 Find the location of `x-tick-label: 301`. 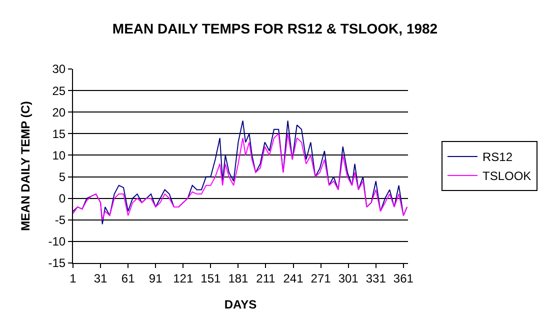

x-tick-label: 301 is located at coordinates (348, 278).